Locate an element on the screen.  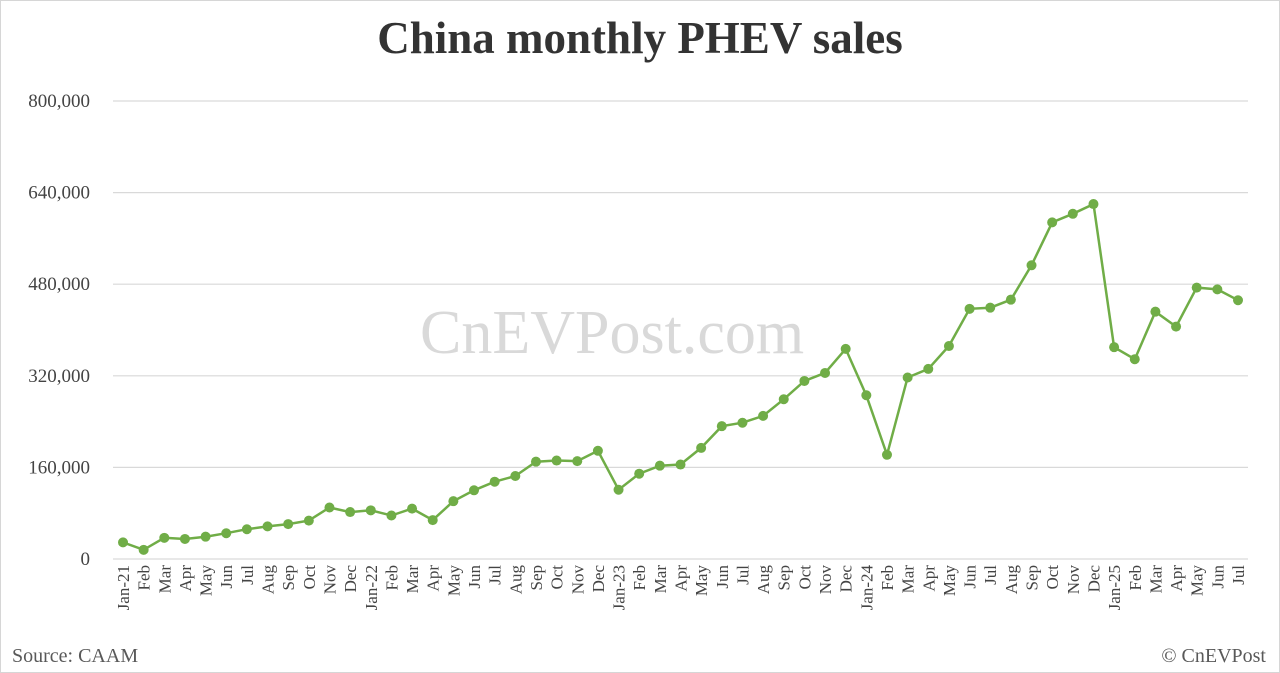
y-tick-label: 160,000 is located at coordinates (59, 467).